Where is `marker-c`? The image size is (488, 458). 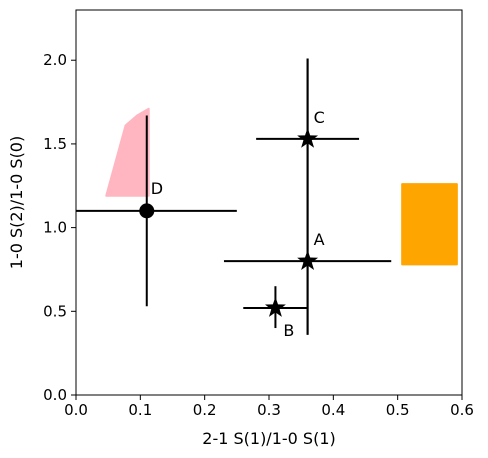 marker-c is located at coordinates (308, 137).